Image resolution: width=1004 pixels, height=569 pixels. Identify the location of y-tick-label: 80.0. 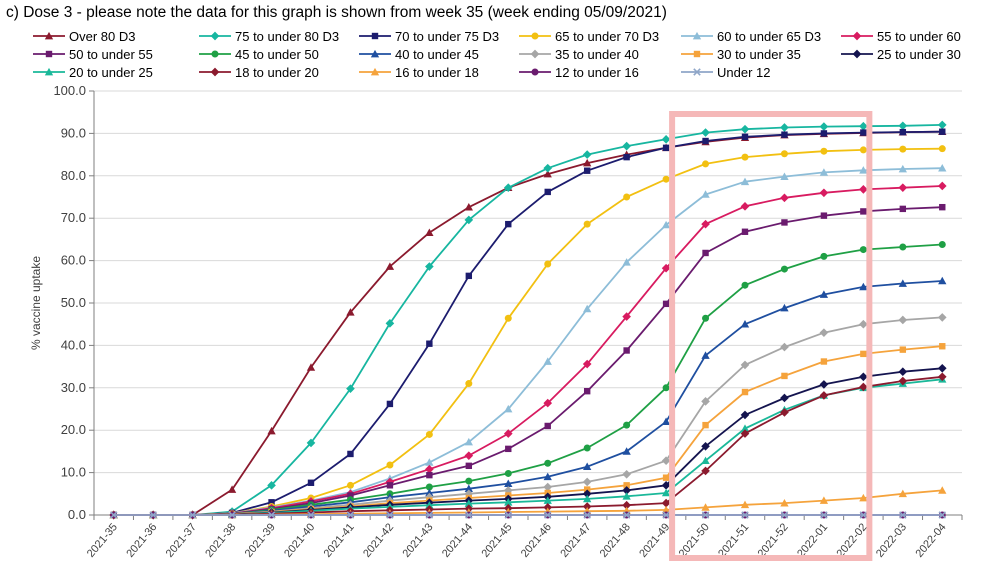
(73, 175).